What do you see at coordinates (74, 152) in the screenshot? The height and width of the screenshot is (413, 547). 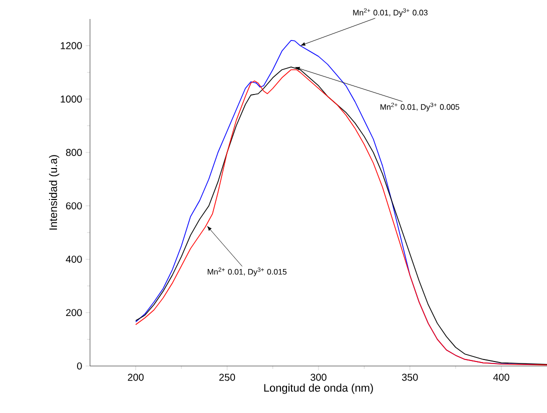 I see `y-tick-label: 800` at bounding box center [74, 152].